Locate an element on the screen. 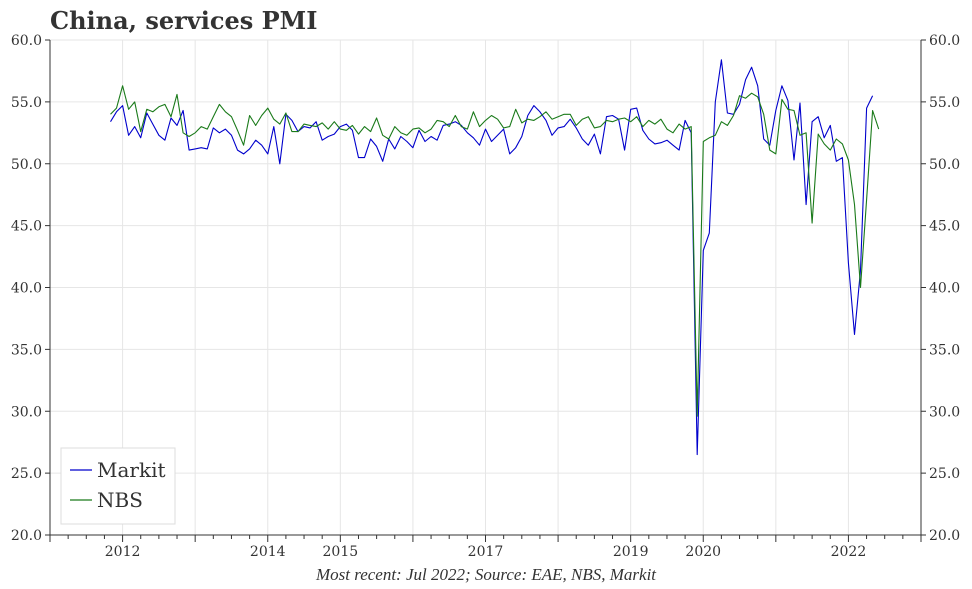  y-tick-label-right: 50.0 is located at coordinates (944, 165).